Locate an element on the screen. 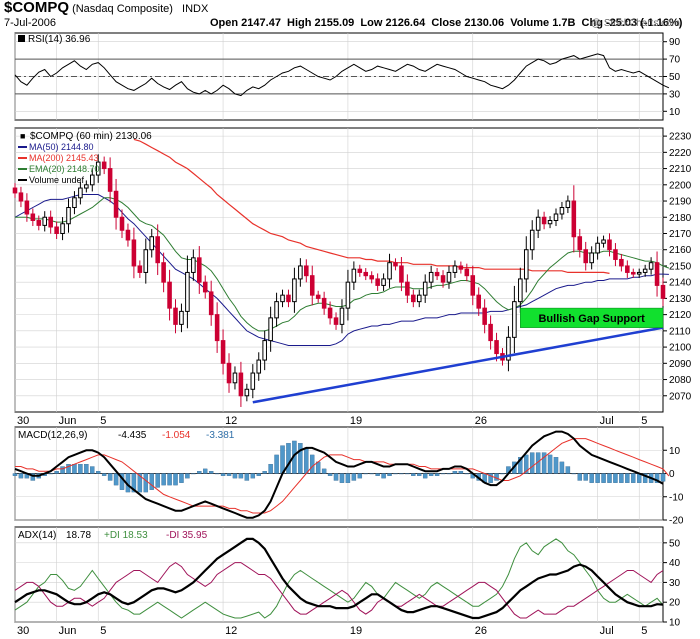  adx-x-tick-label: 30 is located at coordinates (23, 631).